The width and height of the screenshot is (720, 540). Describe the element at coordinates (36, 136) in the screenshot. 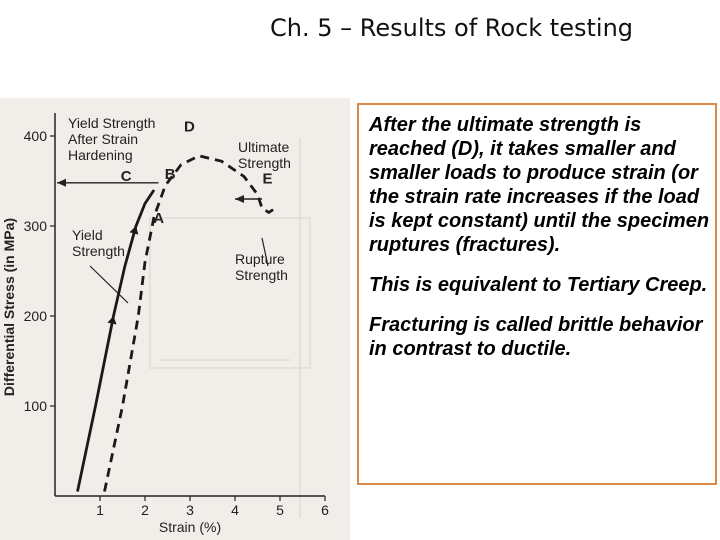

I see `y-tick-label: 400` at that location.